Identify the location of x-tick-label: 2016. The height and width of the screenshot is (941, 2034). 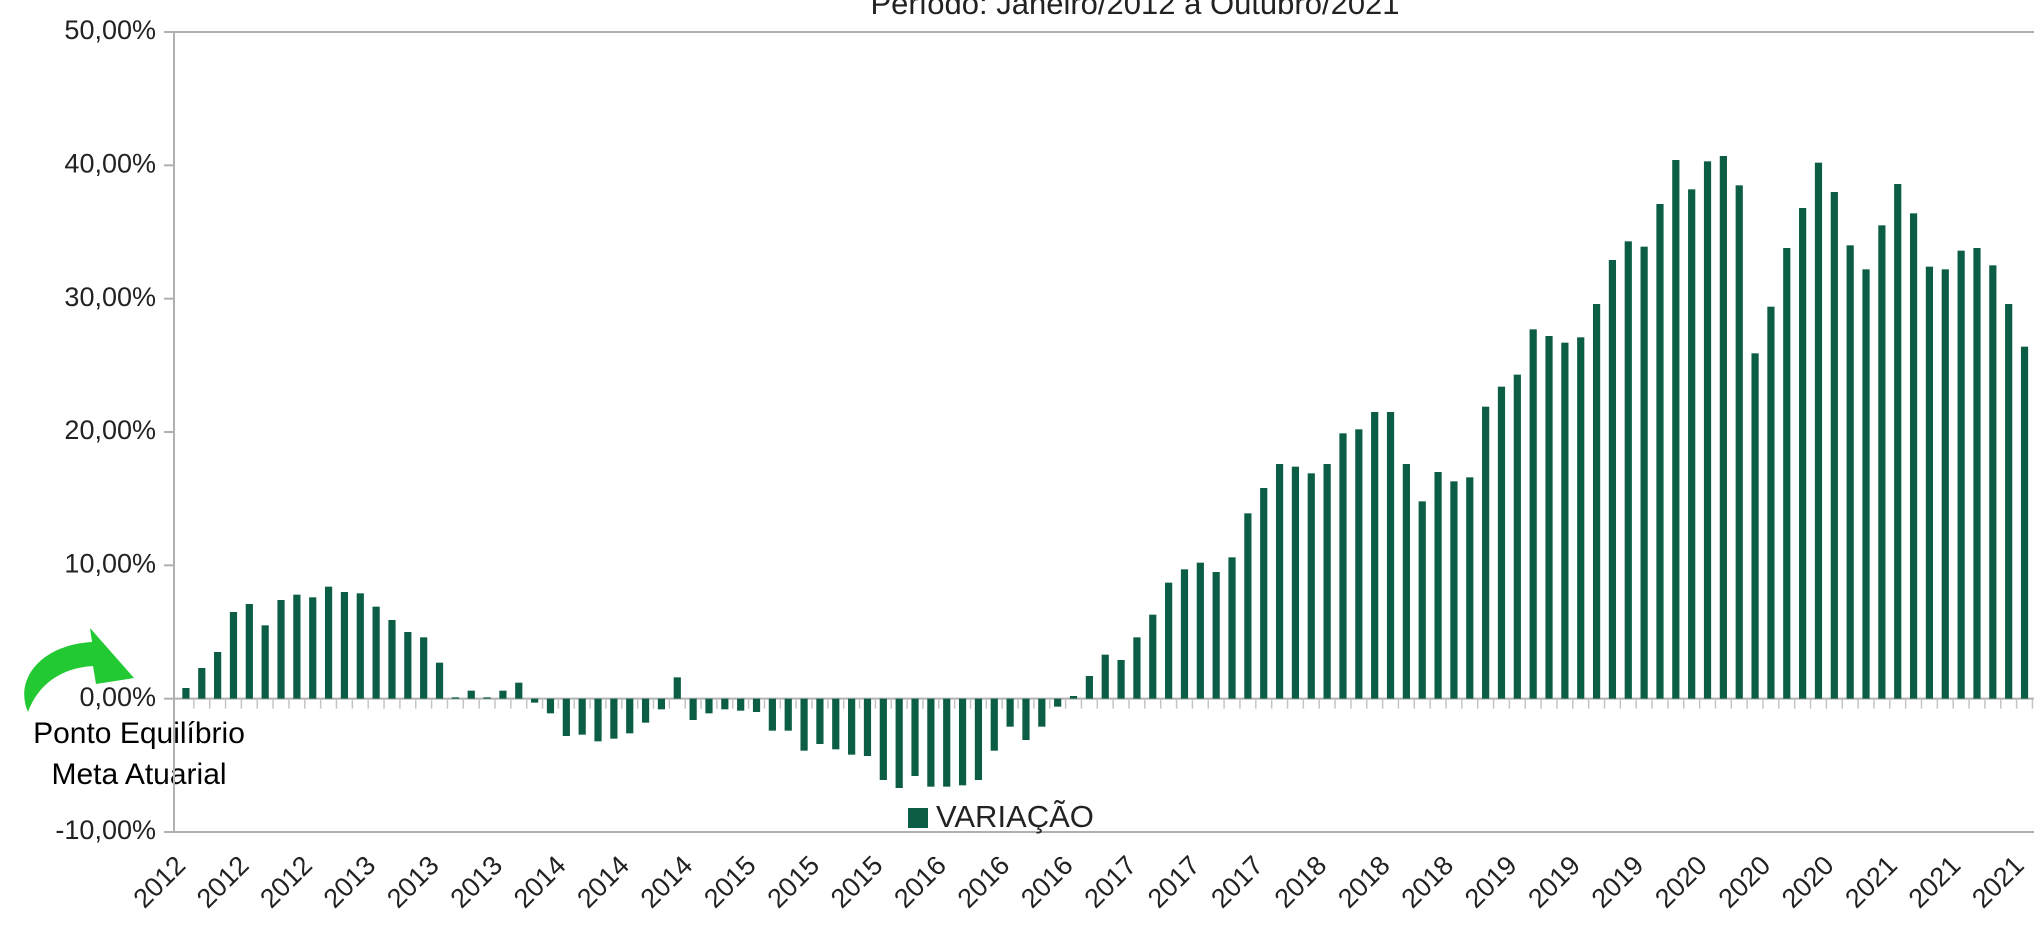
(984, 882).